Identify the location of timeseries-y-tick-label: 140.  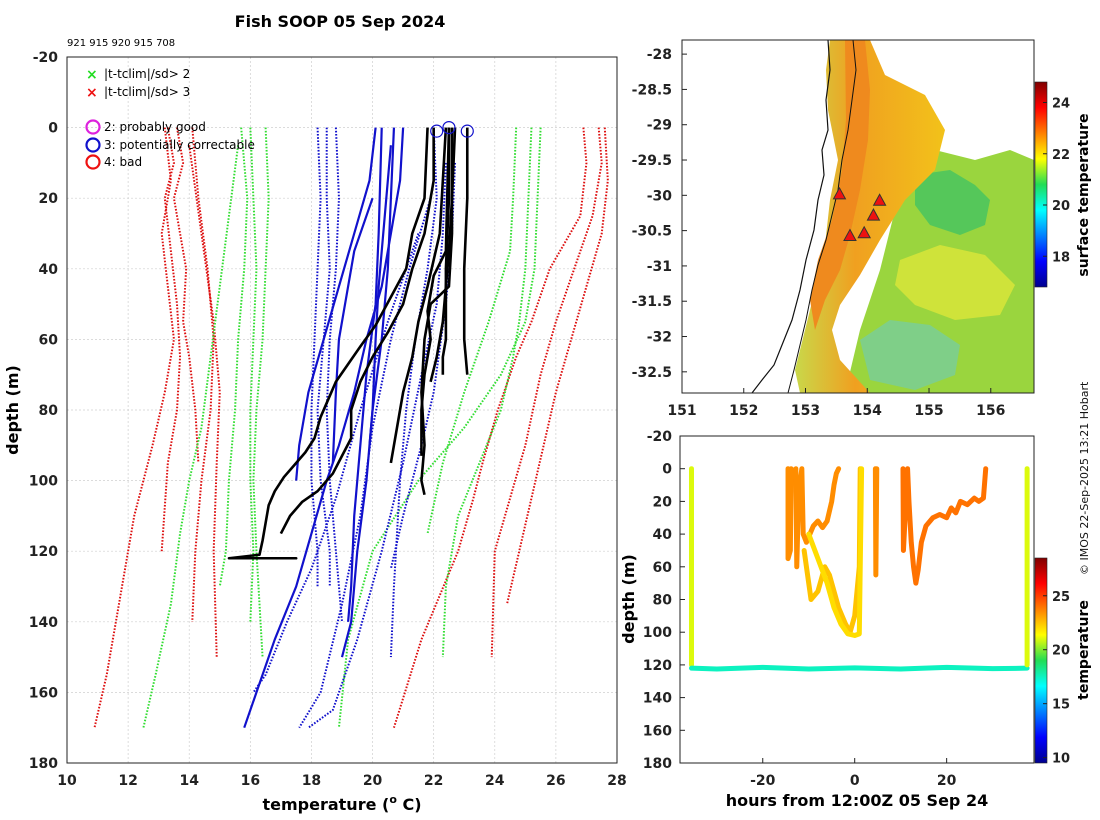
(657, 699).